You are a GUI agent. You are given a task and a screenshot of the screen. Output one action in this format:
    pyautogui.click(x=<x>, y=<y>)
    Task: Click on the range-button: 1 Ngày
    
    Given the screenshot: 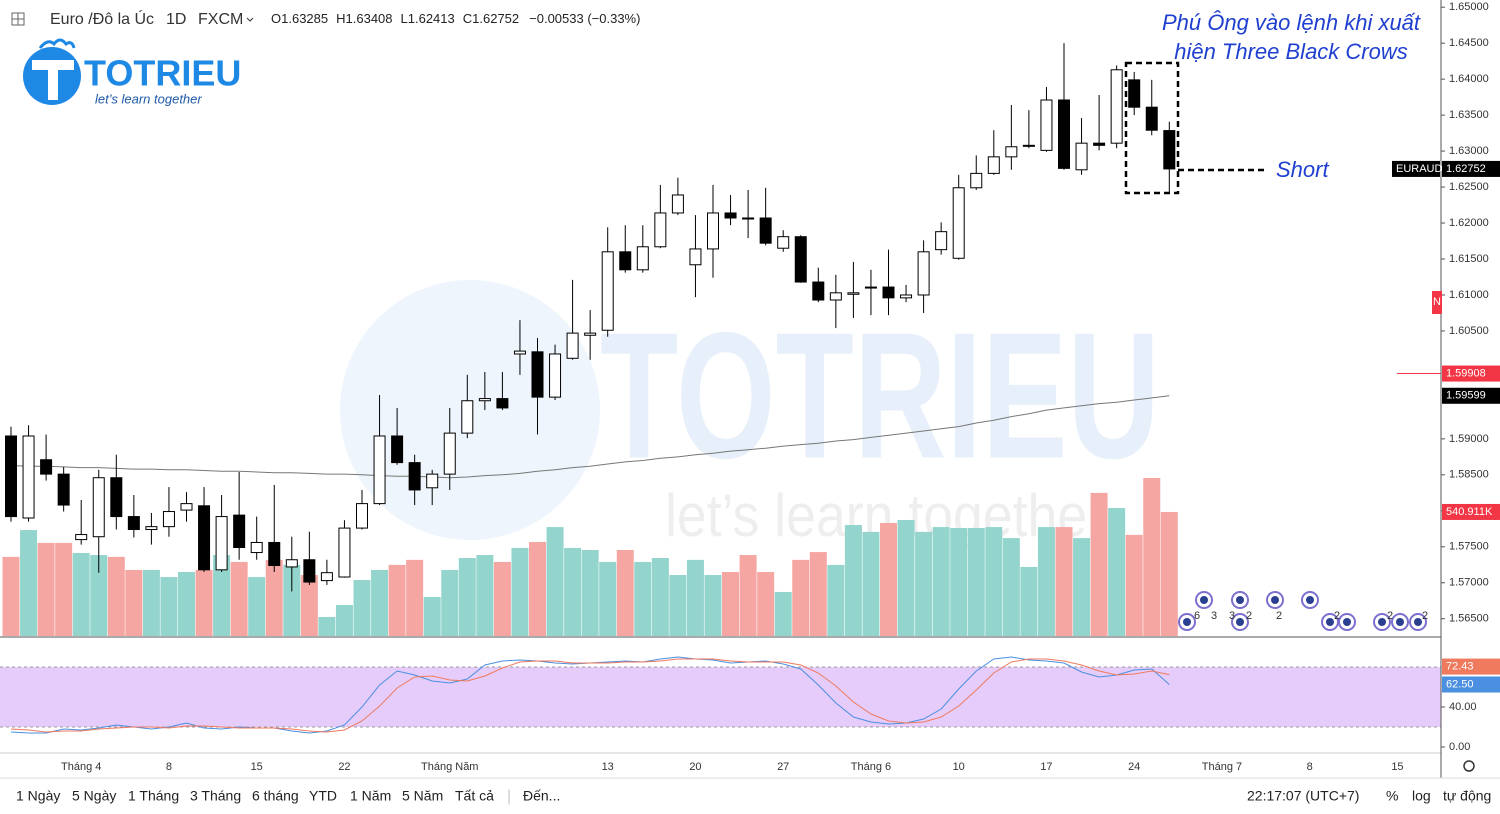 What is the action you would take?
    pyautogui.click(x=38, y=796)
    